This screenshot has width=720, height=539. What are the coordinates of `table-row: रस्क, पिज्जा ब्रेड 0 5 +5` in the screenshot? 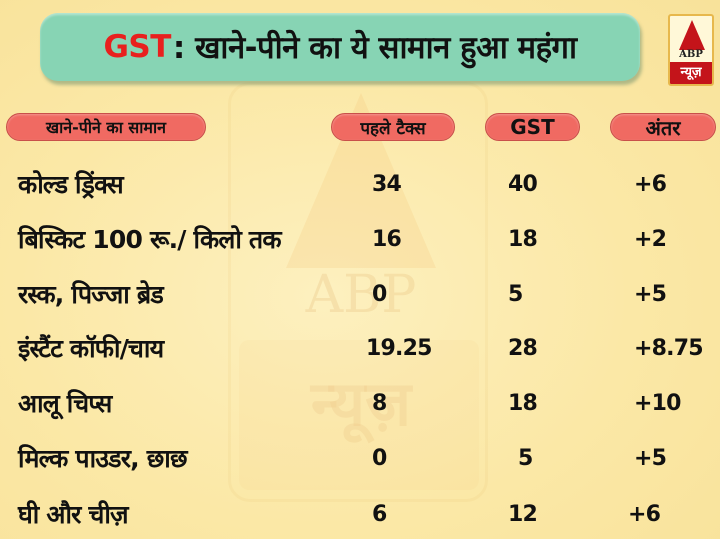 It's located at (360, 295).